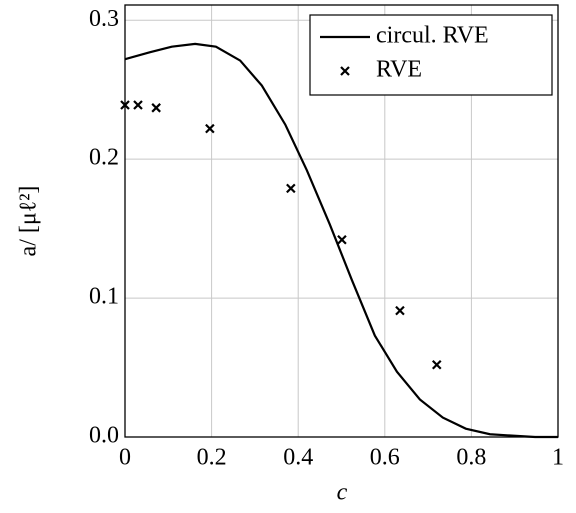 This screenshot has width=576, height=513. What do you see at coordinates (432, 36) in the screenshot?
I see `legend-label: circul. RVE` at bounding box center [432, 36].